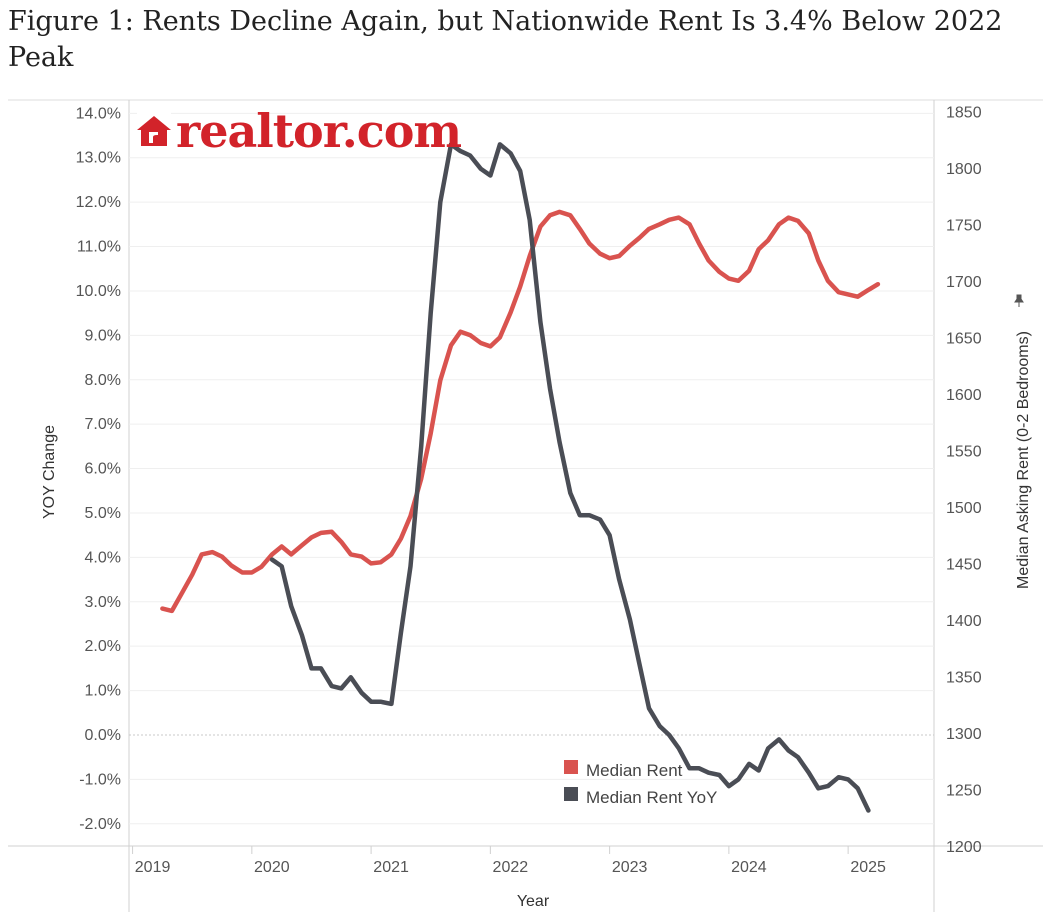 The width and height of the screenshot is (1053, 912). I want to click on x-tick-label: 2022, so click(511, 867).